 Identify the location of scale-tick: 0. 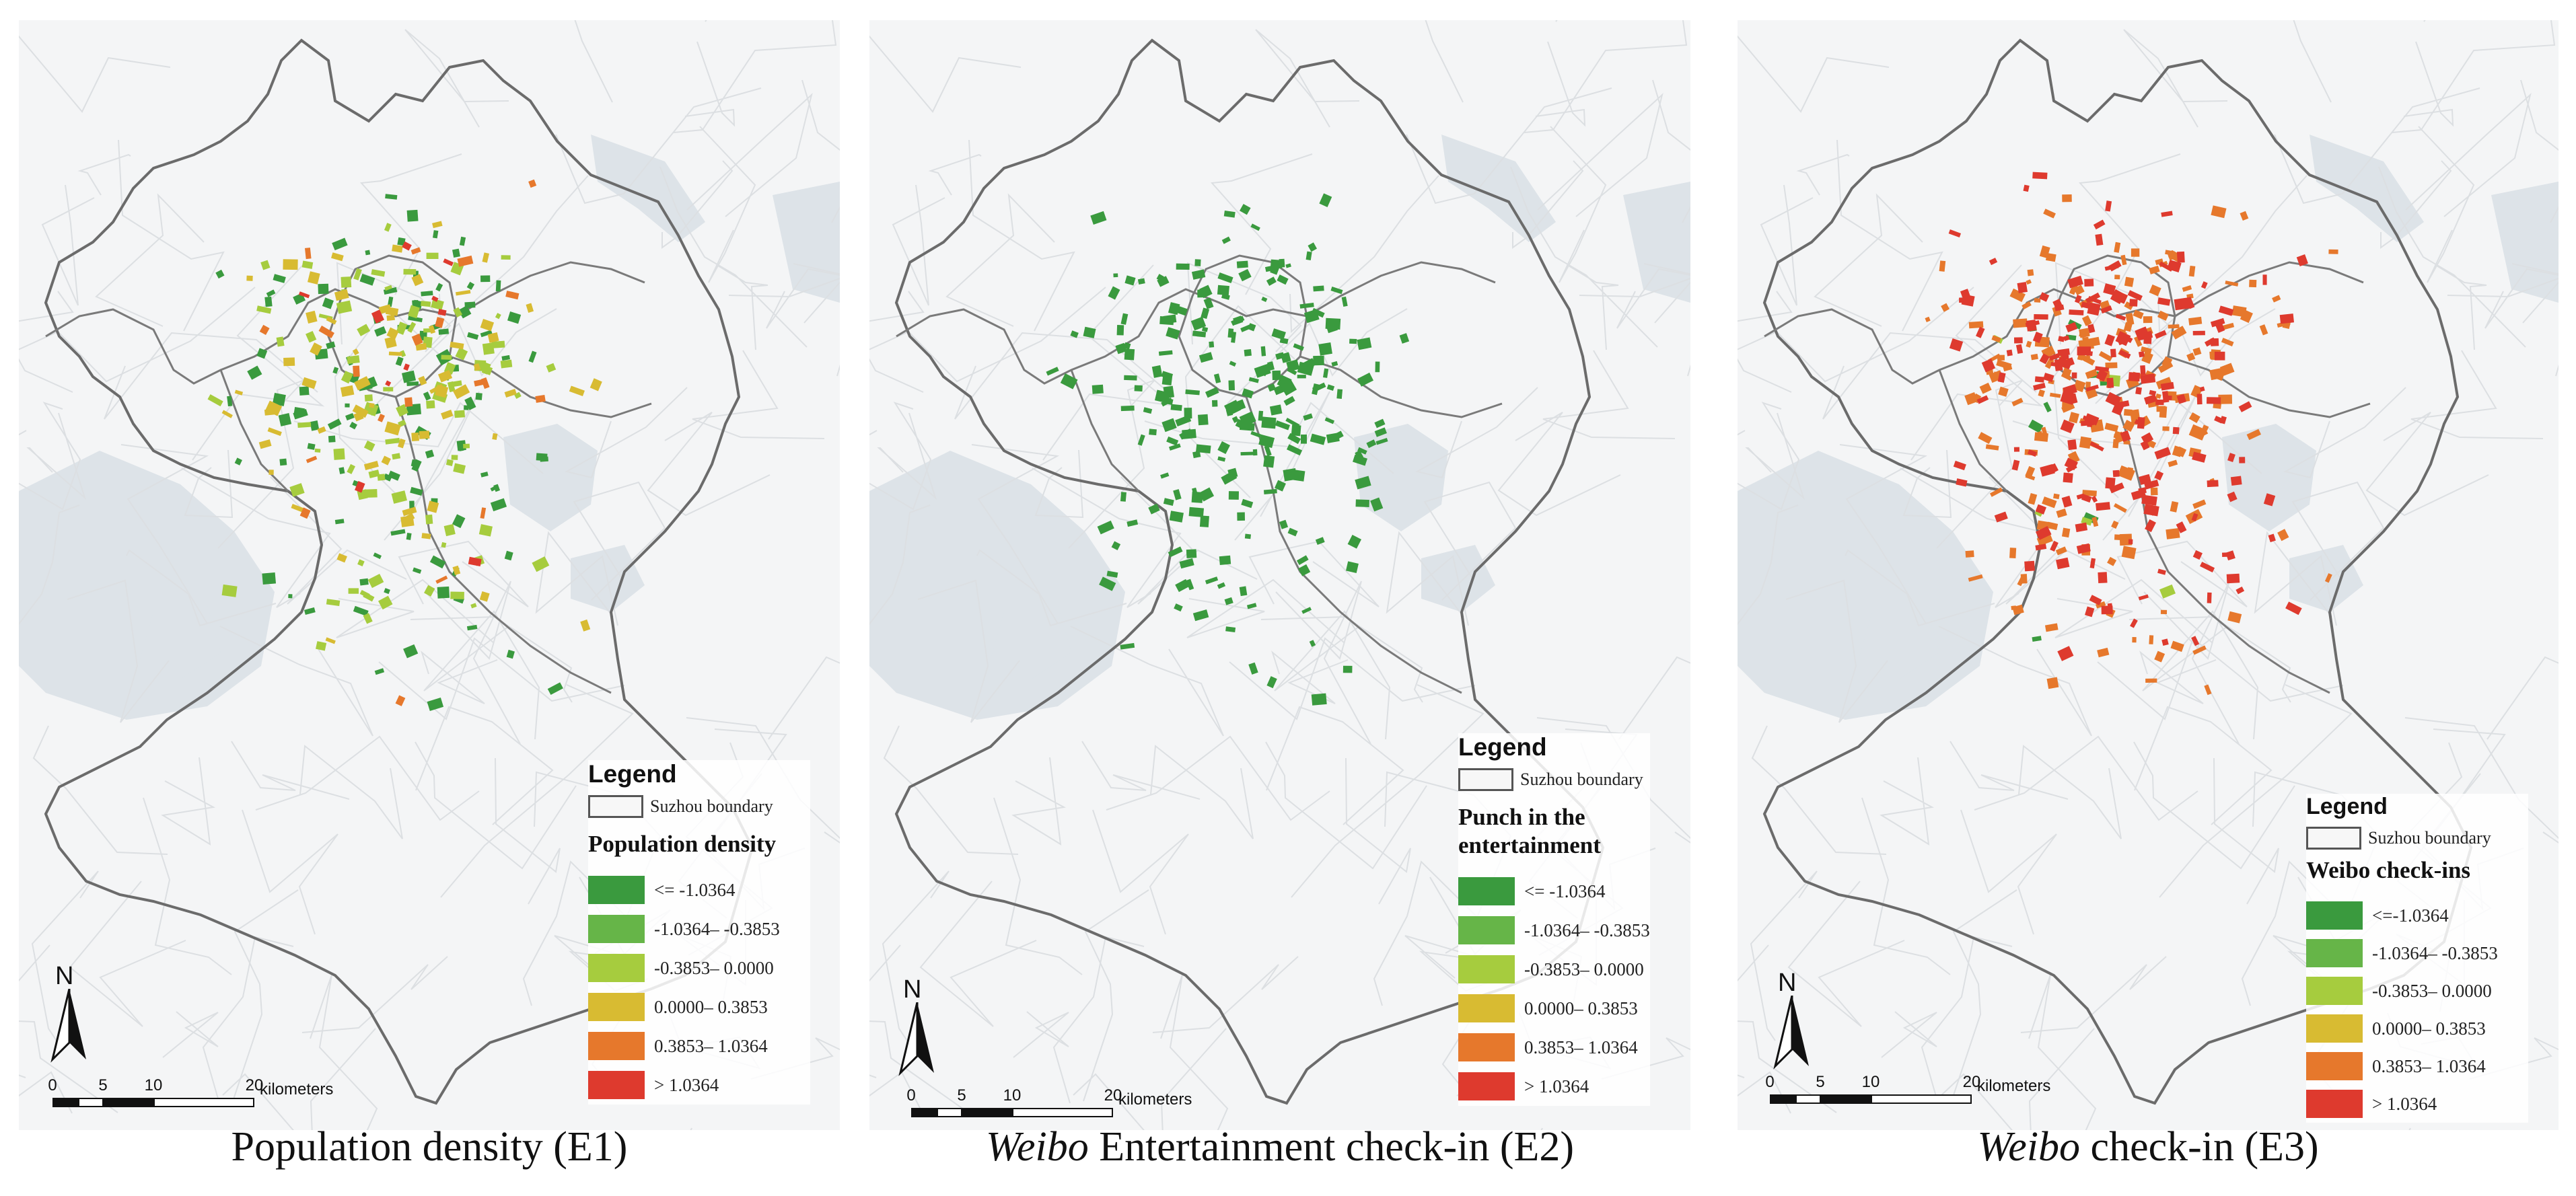
(53, 1085).